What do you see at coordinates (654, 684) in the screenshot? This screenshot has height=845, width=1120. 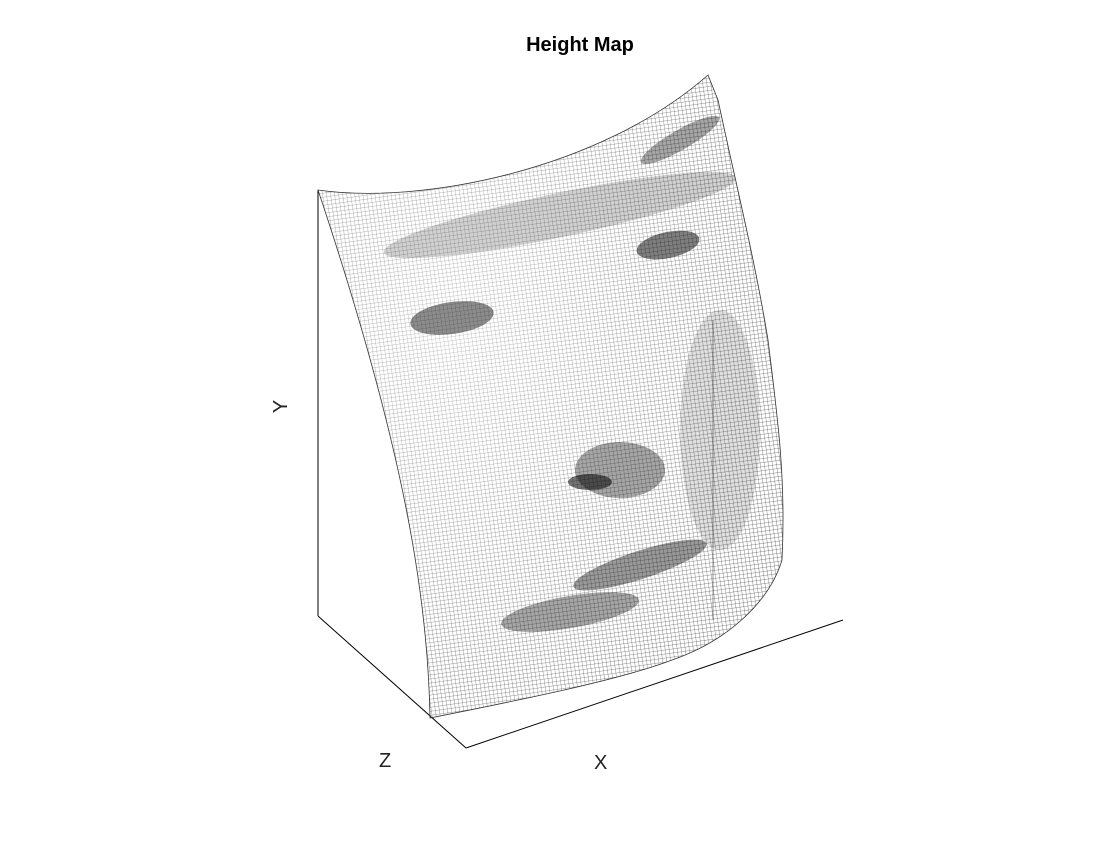 I see `axis-x-line` at bounding box center [654, 684].